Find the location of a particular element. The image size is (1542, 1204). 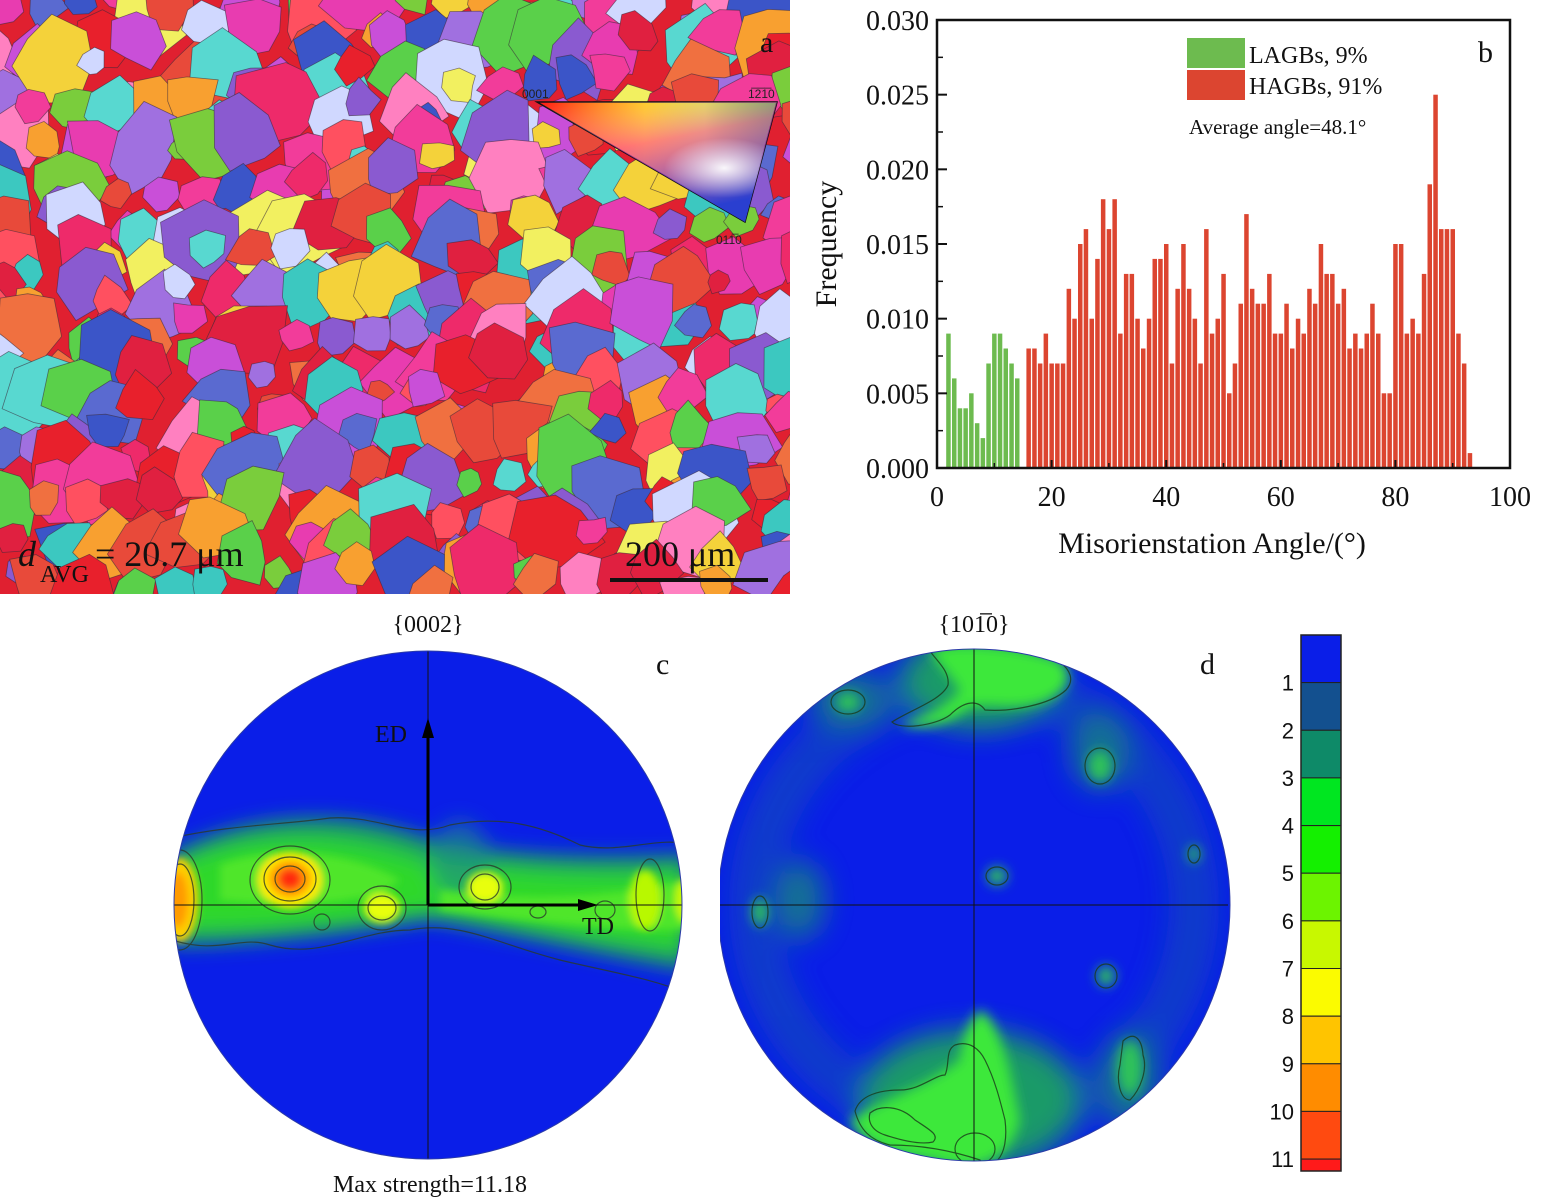

pole-figure-outline is located at coordinates (428, 905).